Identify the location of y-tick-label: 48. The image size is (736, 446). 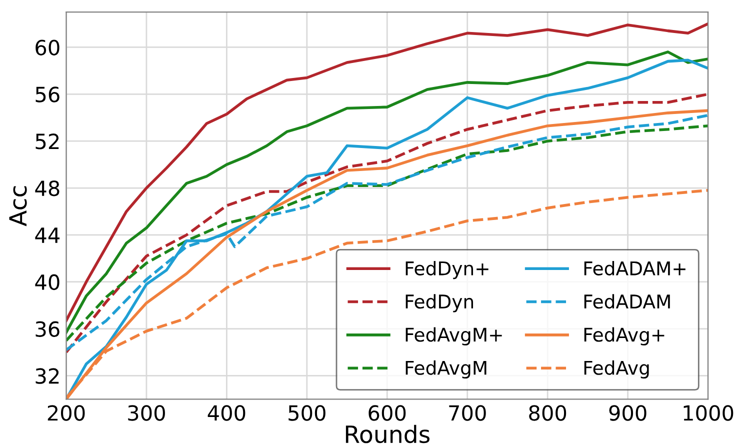
(47, 188).